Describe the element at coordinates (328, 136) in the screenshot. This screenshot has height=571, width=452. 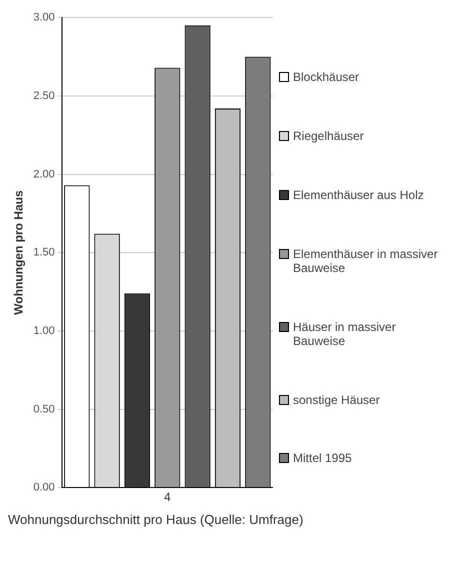
I see `legend-label: Riegelhäuser` at that location.